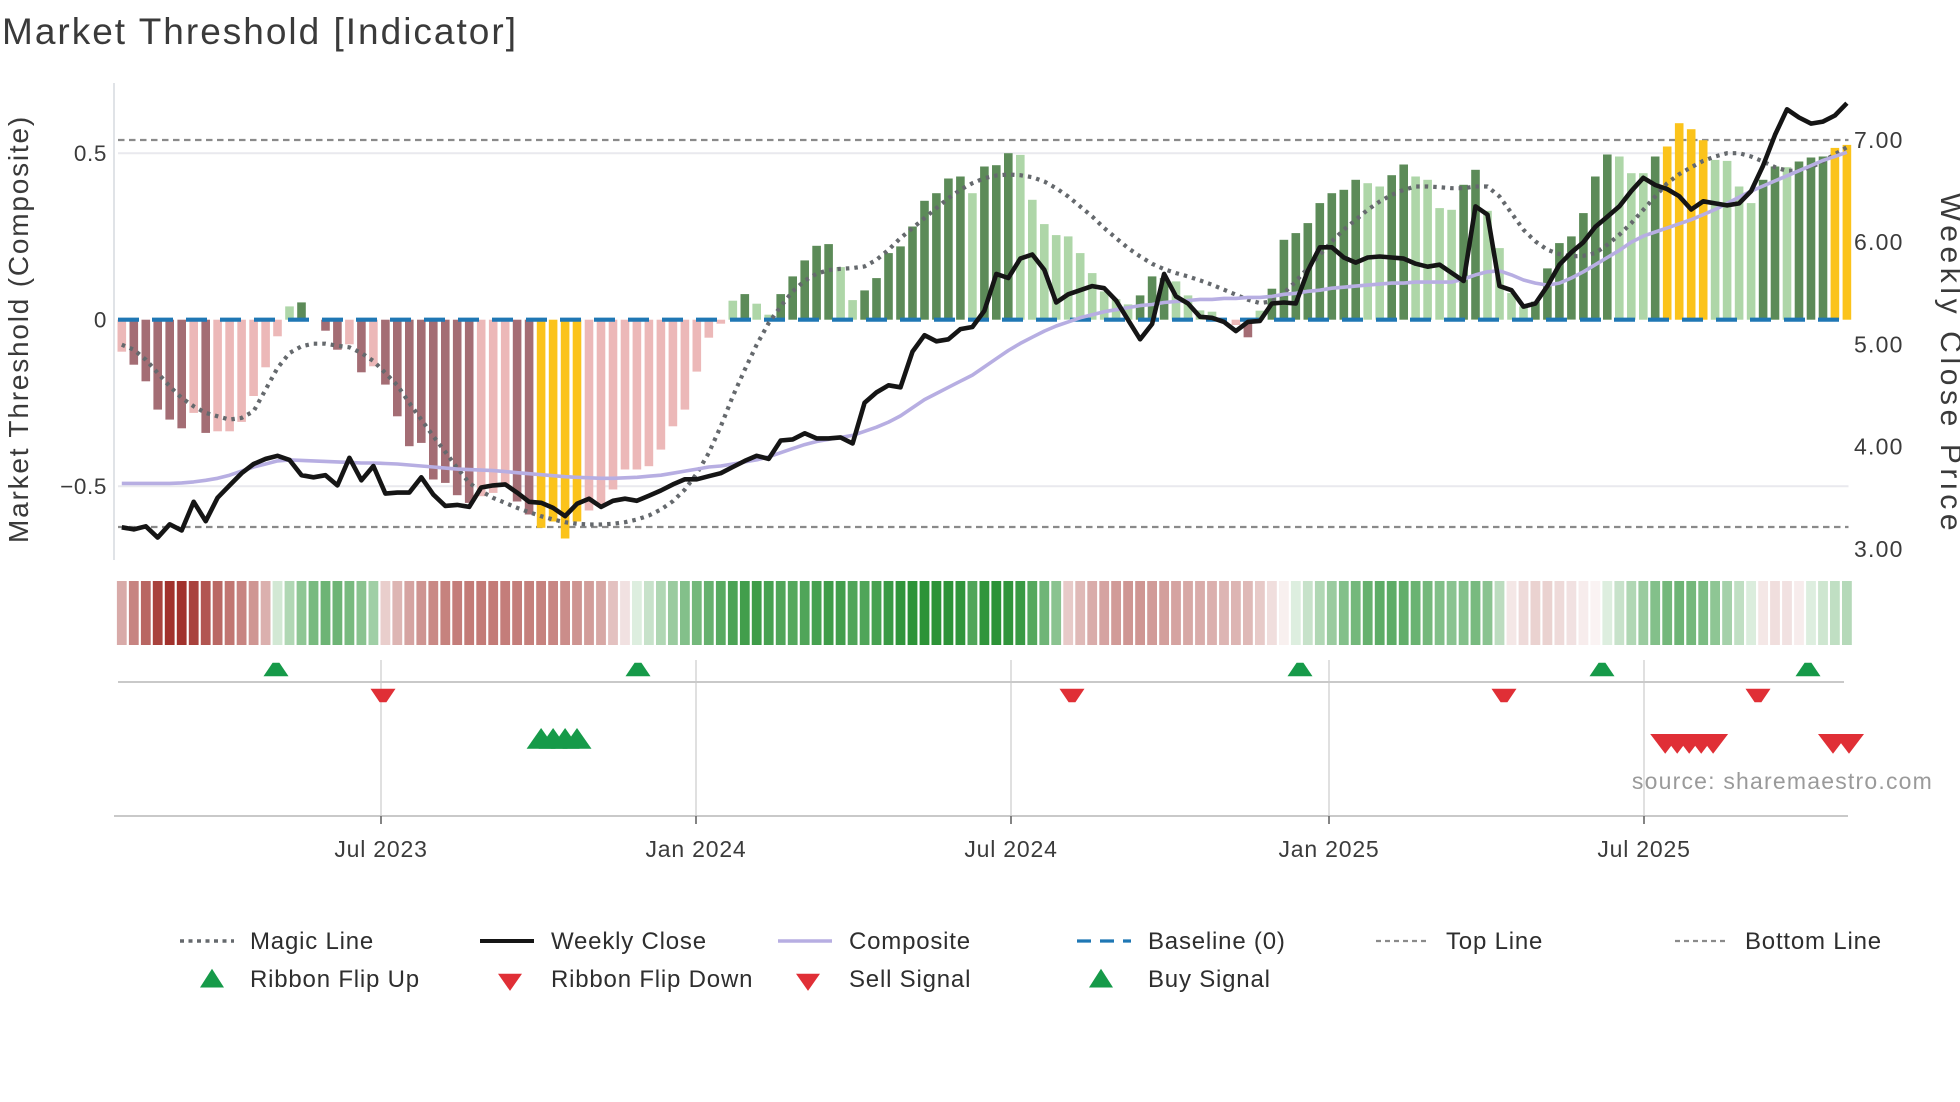 The height and width of the screenshot is (1102, 1960). Describe the element at coordinates (1813, 941) in the screenshot. I see `svg-text: Bottom Line` at that location.